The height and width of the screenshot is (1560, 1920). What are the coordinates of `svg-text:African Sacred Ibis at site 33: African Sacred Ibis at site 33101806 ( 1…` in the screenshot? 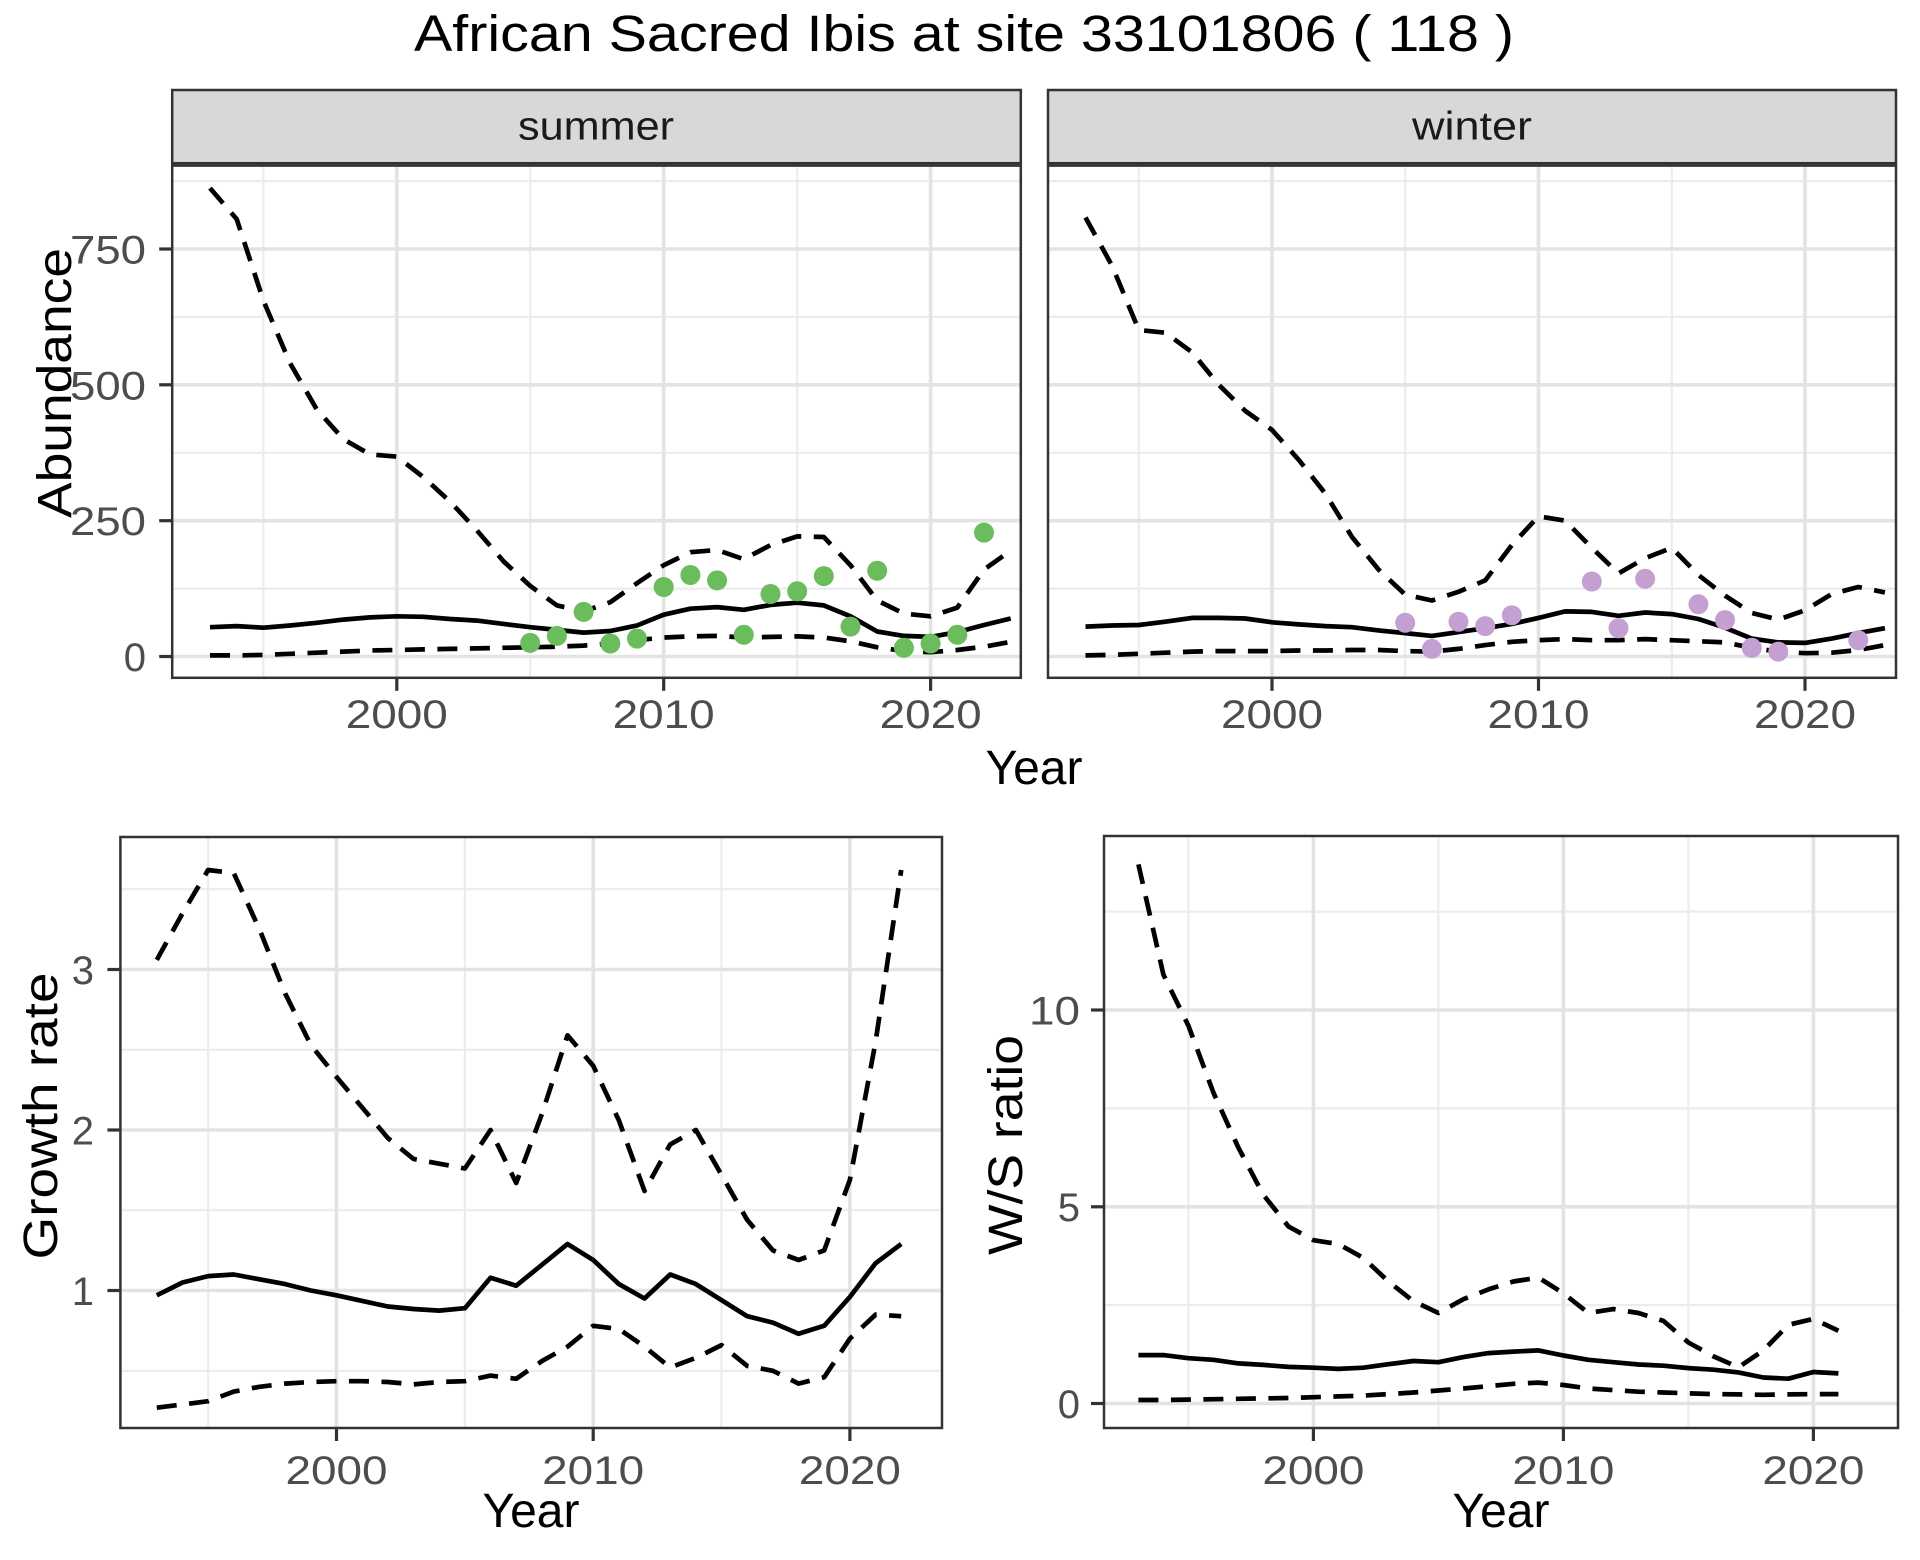 It's located at (964, 33).